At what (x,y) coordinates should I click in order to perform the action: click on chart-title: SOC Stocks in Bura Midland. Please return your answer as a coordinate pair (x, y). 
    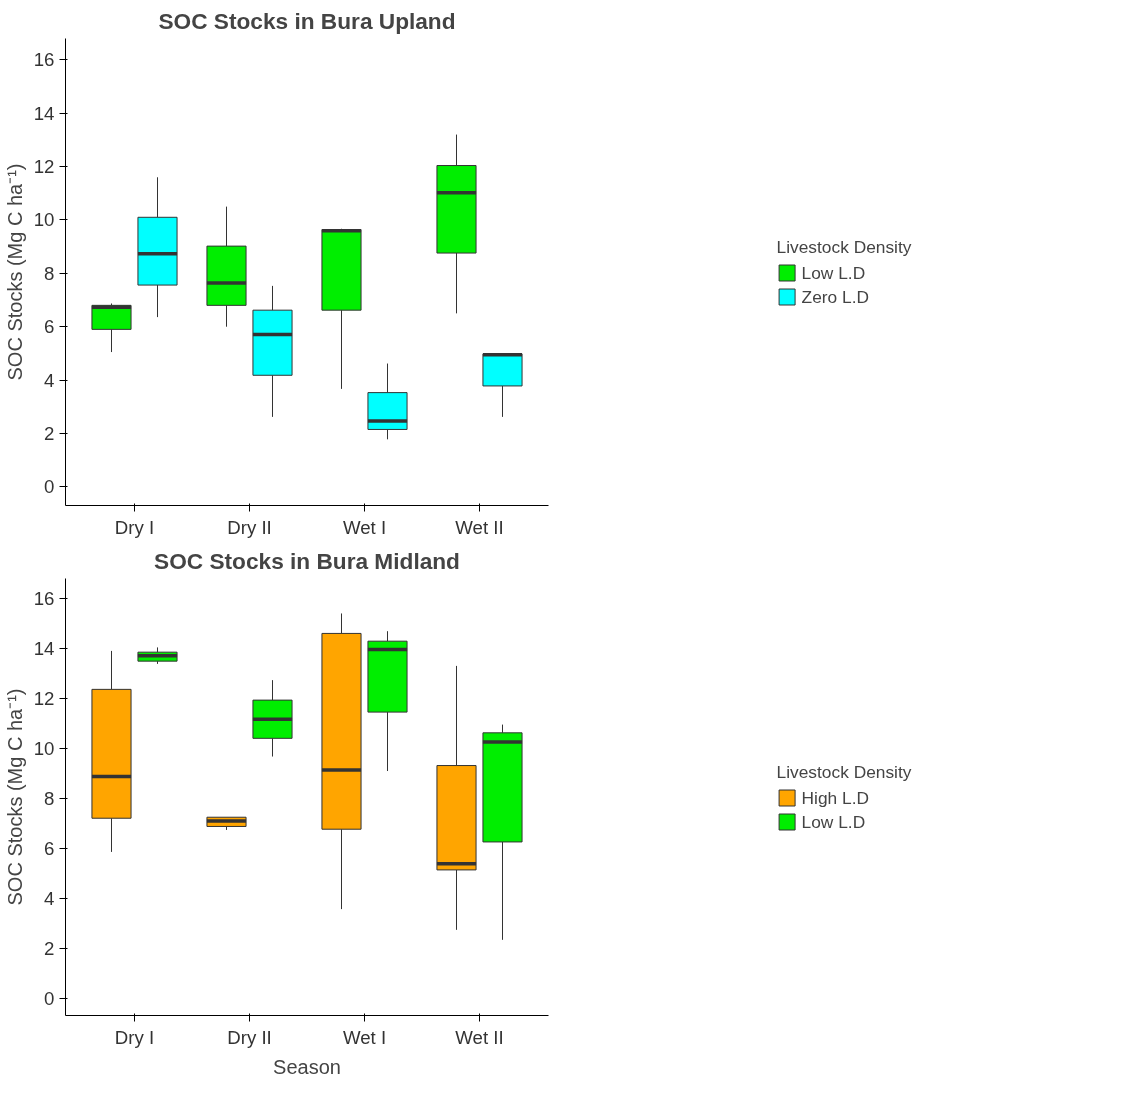
    Looking at the image, I should click on (307, 560).